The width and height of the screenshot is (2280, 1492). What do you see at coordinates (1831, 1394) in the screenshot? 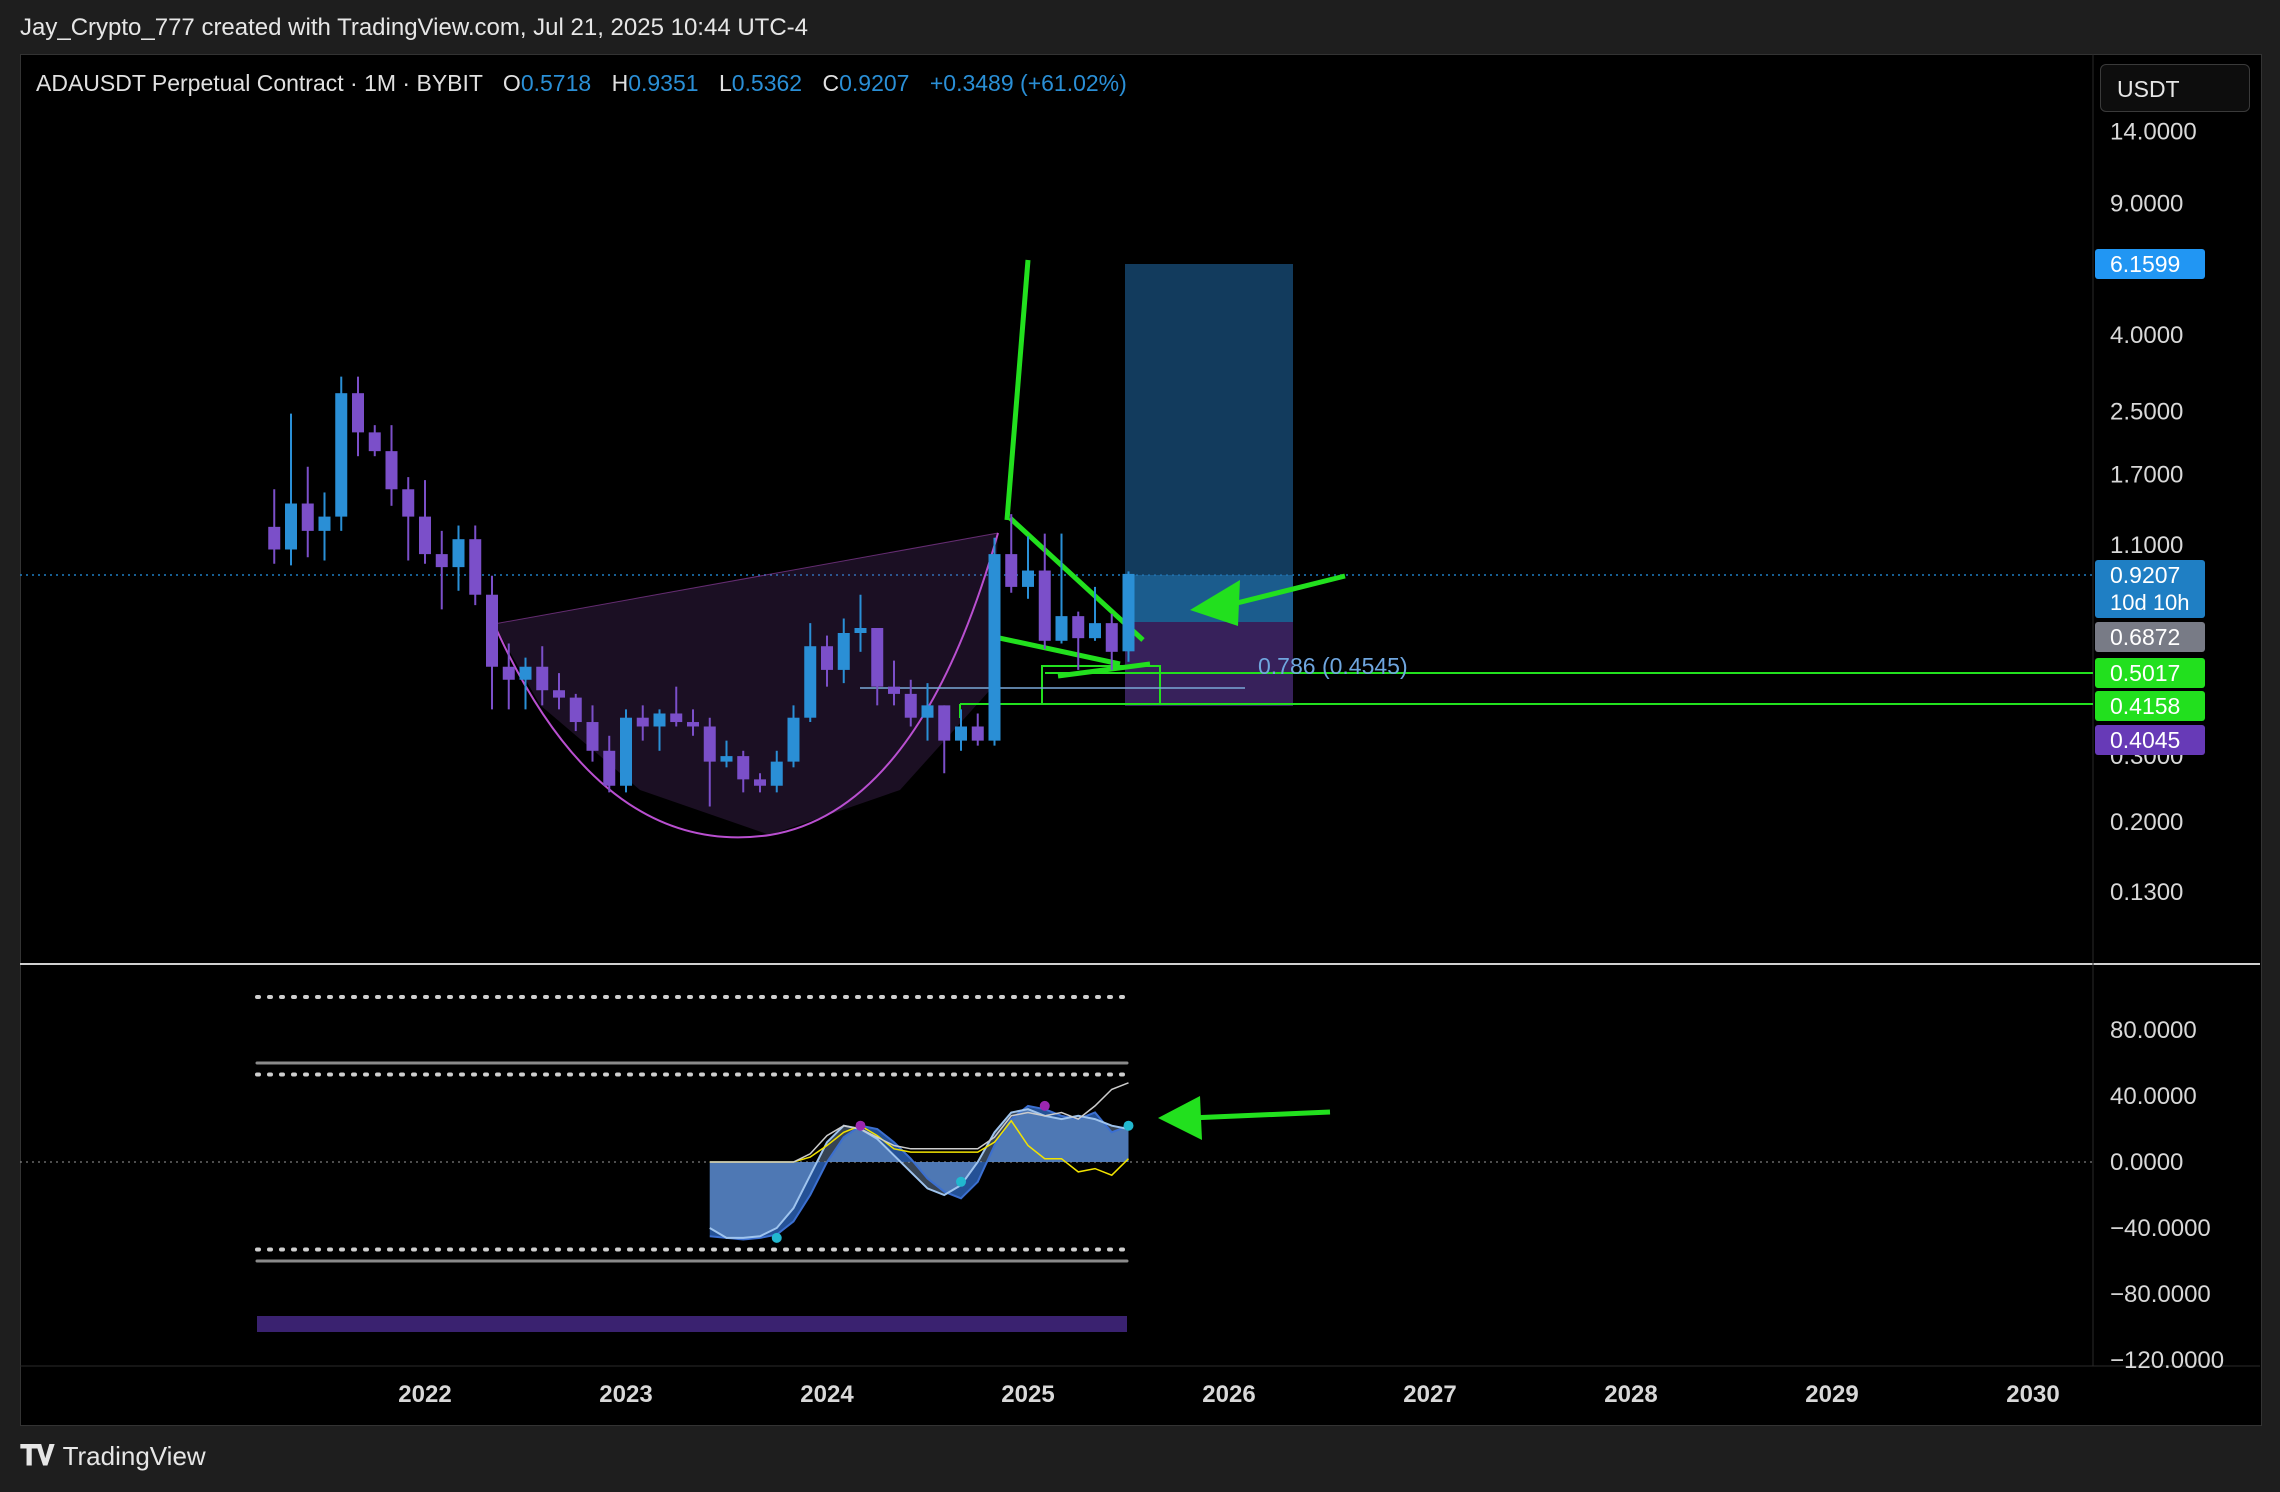
I see `time-axis-label: 2029` at bounding box center [1831, 1394].